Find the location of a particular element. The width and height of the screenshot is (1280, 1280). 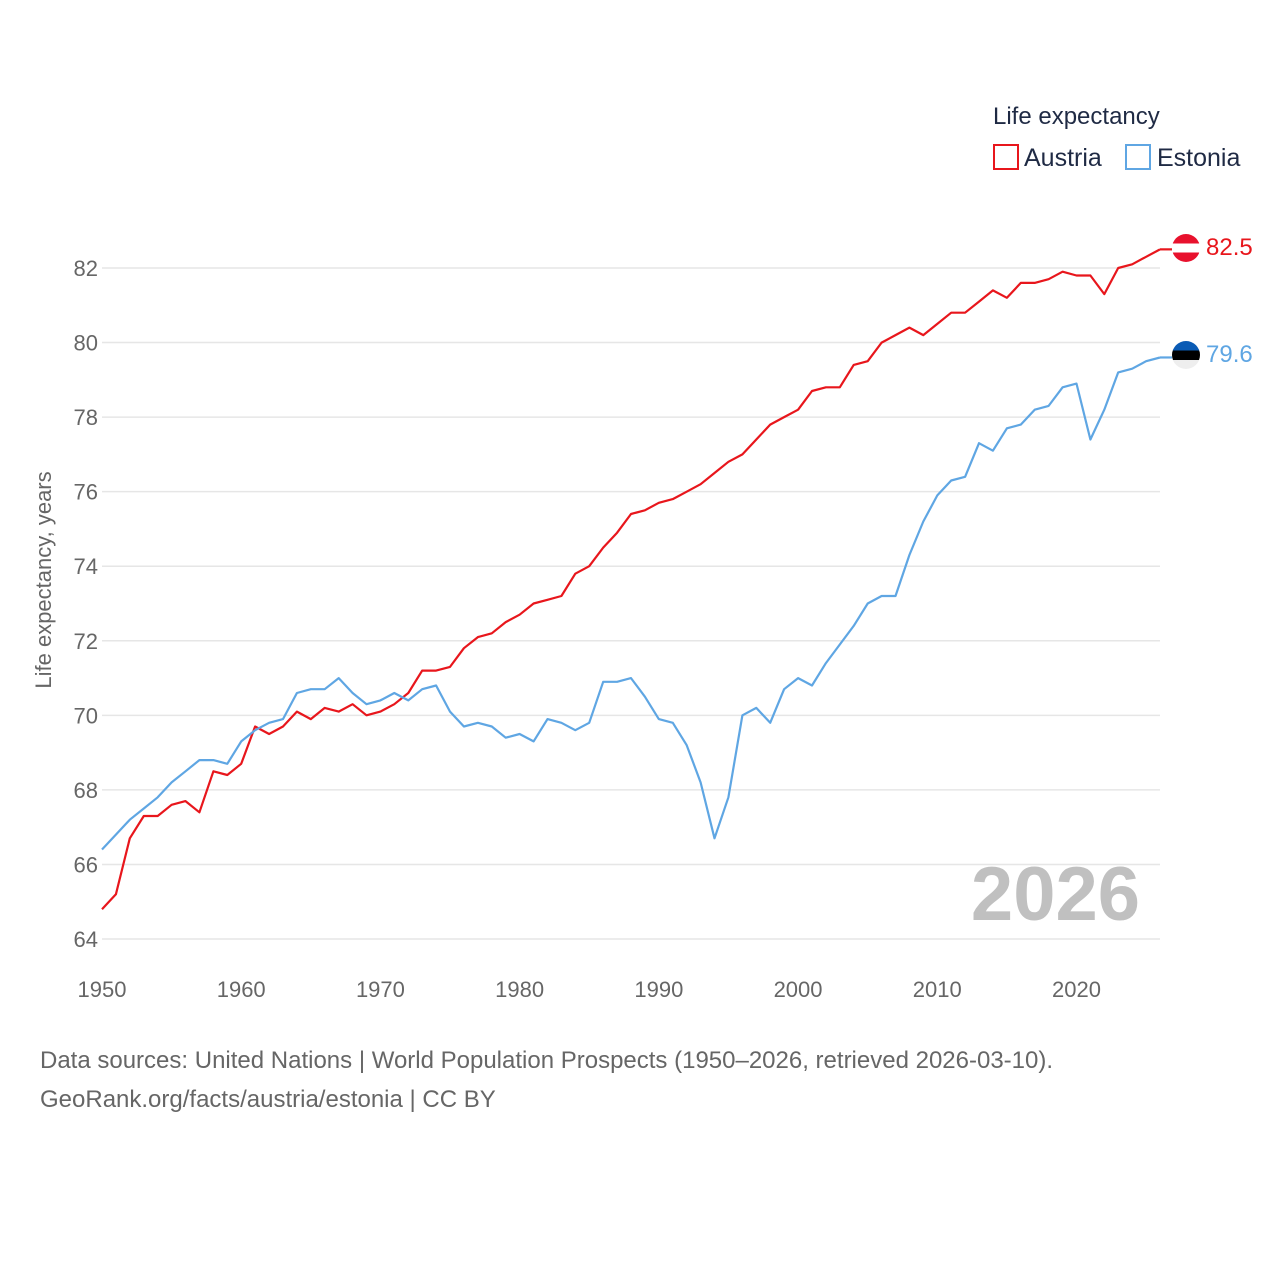

y-tick-label: 80 is located at coordinates (86, 343).